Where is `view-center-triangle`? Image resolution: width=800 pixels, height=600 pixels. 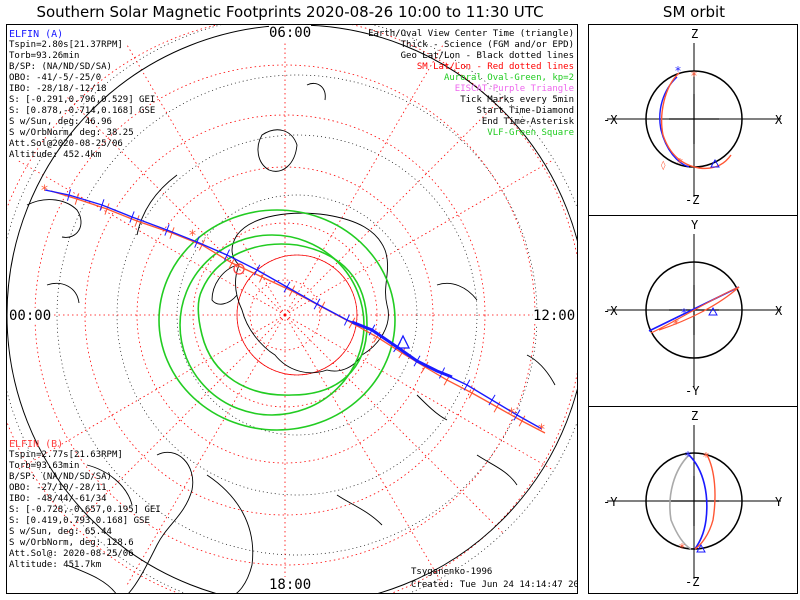
view-center-triangle is located at coordinates (403, 341).